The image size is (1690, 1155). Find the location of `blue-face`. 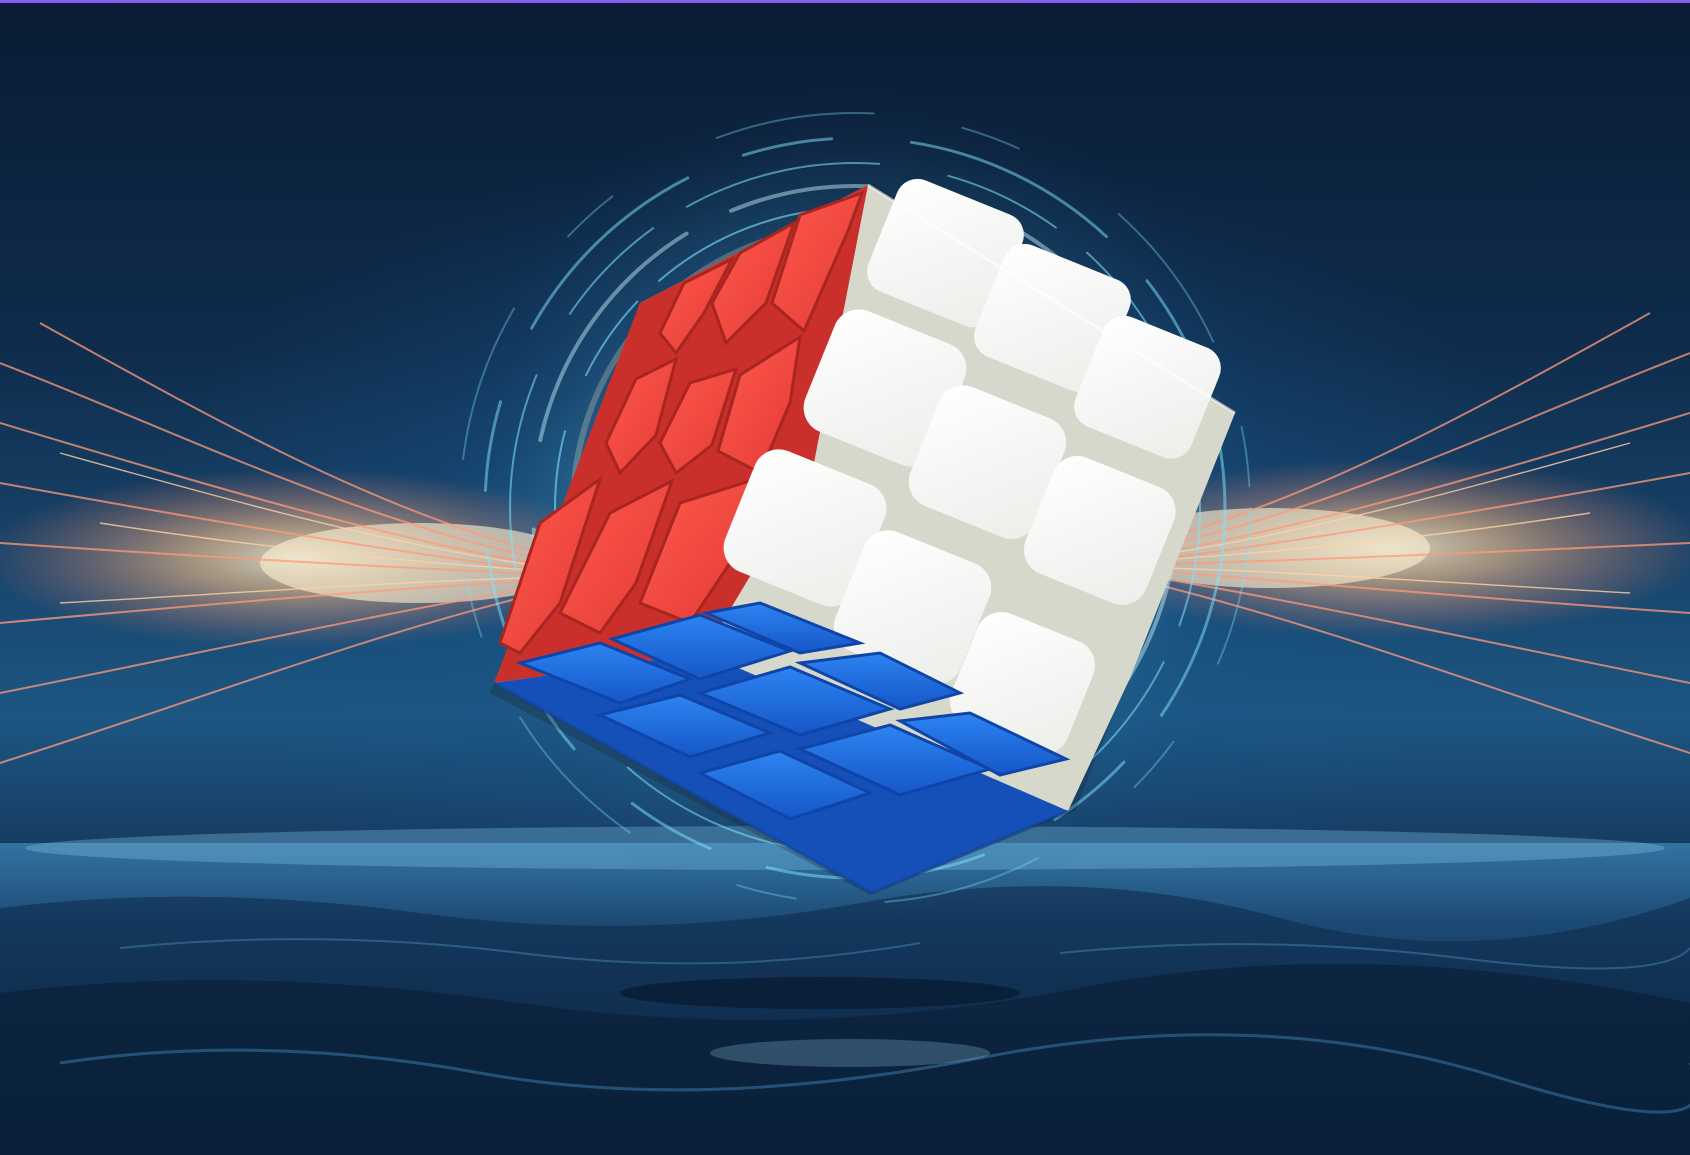

blue-face is located at coordinates (782, 747).